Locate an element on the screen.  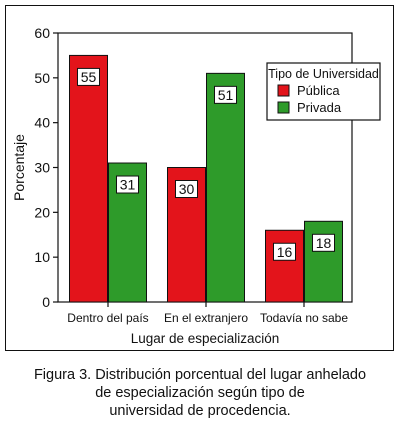
data-label: 51 is located at coordinates (226, 95).